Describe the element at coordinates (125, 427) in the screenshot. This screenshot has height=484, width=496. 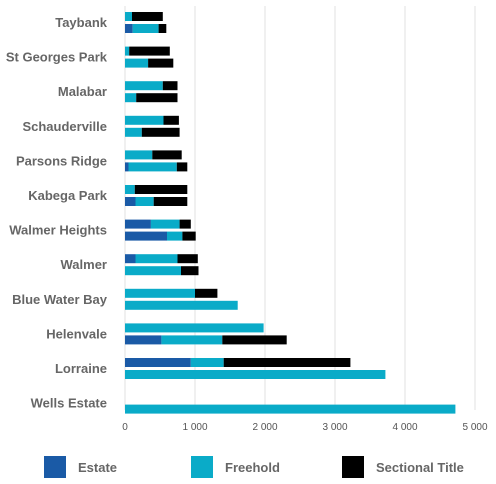
I see `x-tick-label: 0` at that location.